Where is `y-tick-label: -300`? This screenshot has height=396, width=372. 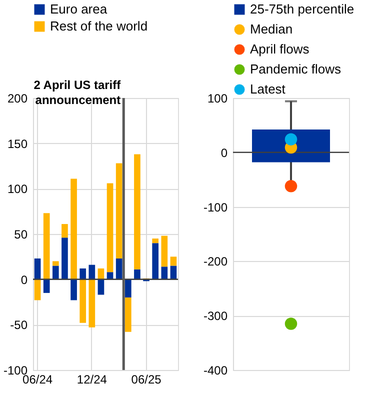 y-tick-label: -300 is located at coordinates (215, 316).